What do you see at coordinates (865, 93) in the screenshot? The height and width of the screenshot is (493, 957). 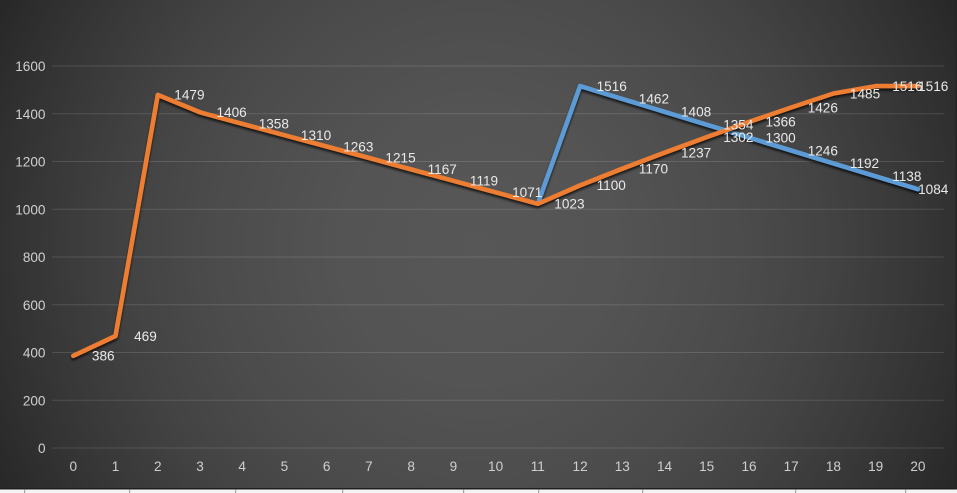 I see `svg-text: 1485` at bounding box center [865, 93].